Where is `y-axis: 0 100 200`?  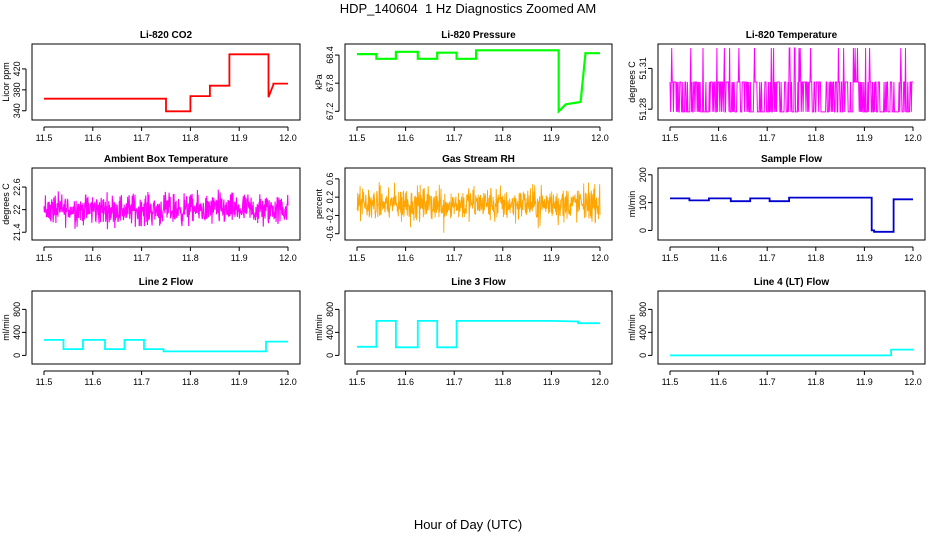
y-axis: 0 100 200 is located at coordinates (645, 200).